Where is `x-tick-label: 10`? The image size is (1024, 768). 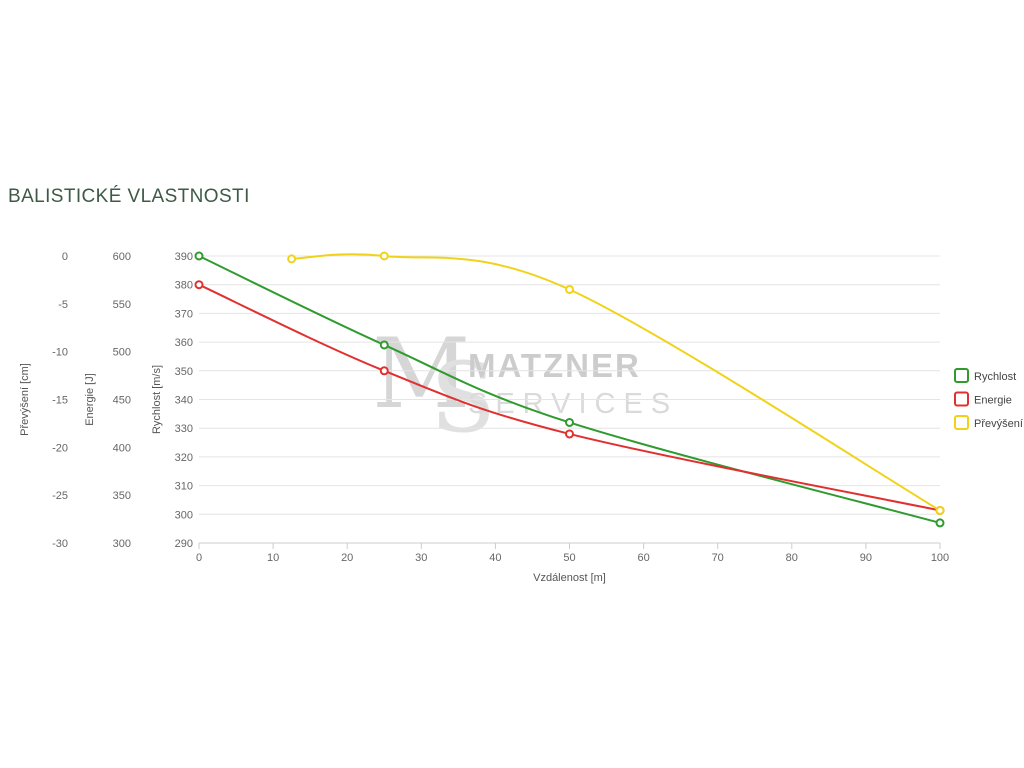
x-tick-label: 10 is located at coordinates (273, 558).